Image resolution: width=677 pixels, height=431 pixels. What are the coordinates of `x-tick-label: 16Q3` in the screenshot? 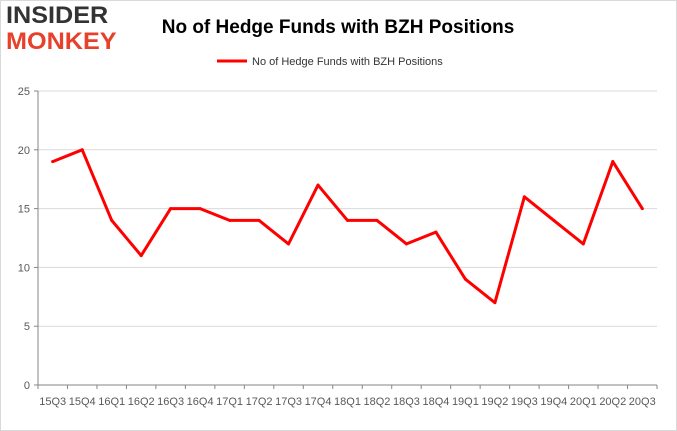 It's located at (170, 402).